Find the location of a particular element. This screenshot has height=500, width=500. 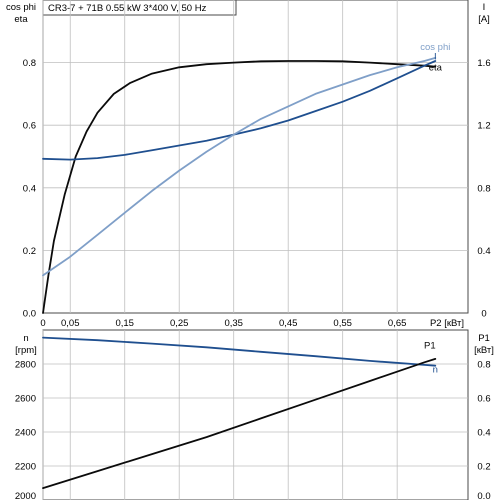

right-y-tick-label: 0.2 is located at coordinates (483, 467).